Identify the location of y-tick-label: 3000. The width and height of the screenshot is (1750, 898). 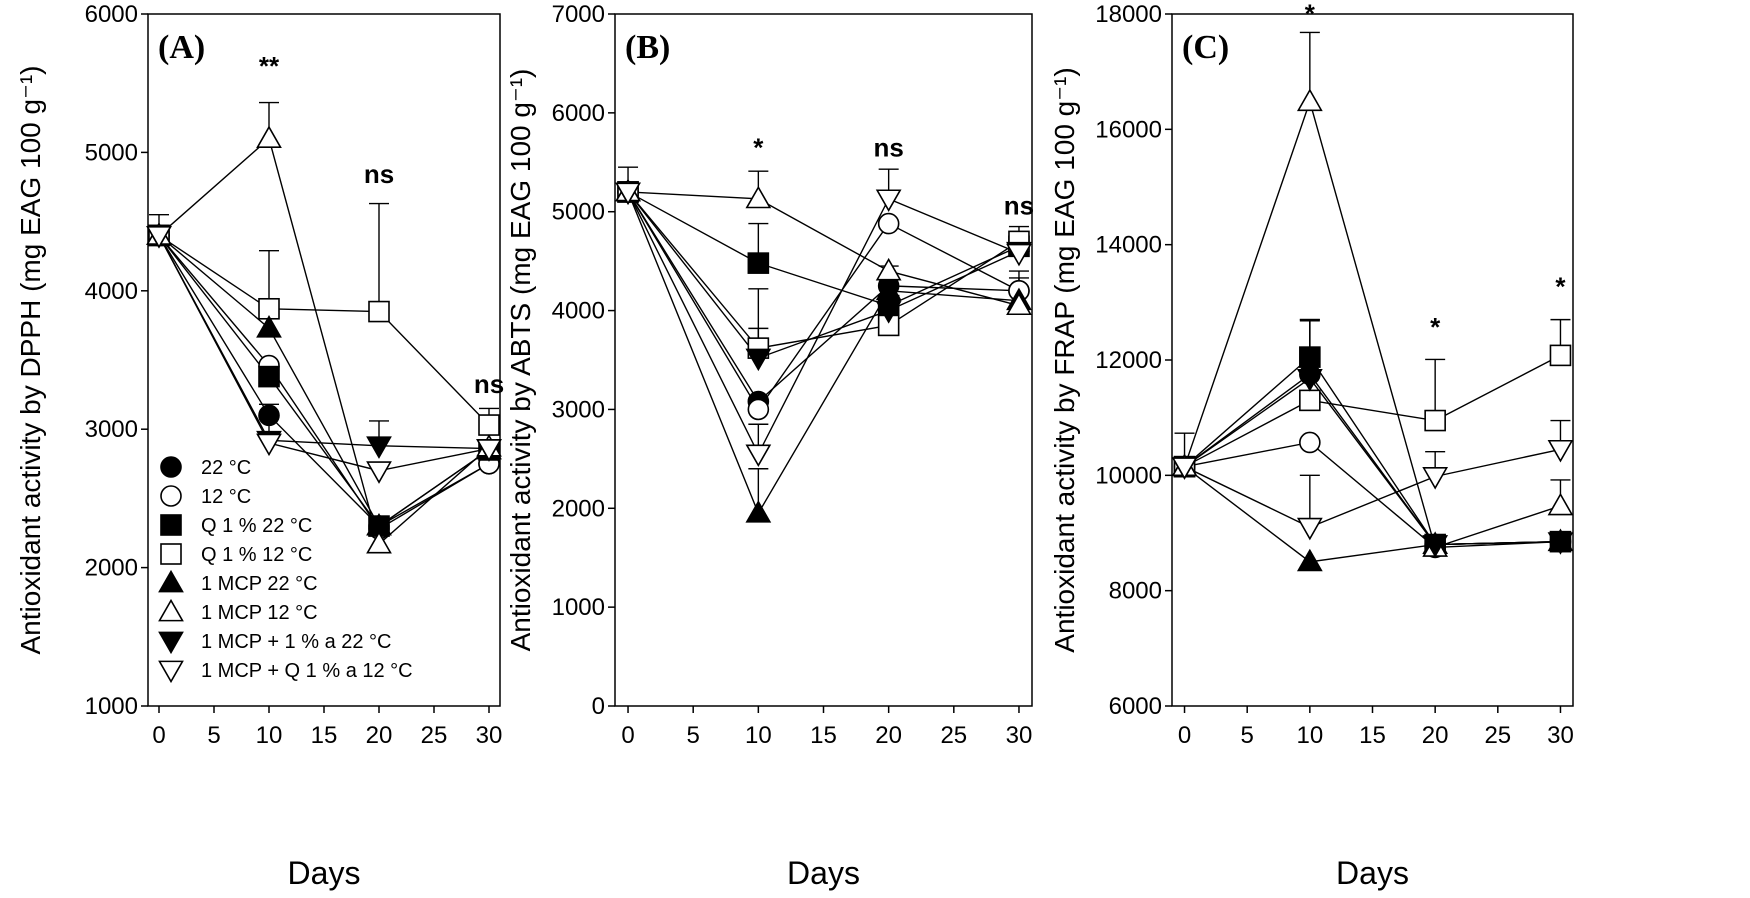
(578, 409).